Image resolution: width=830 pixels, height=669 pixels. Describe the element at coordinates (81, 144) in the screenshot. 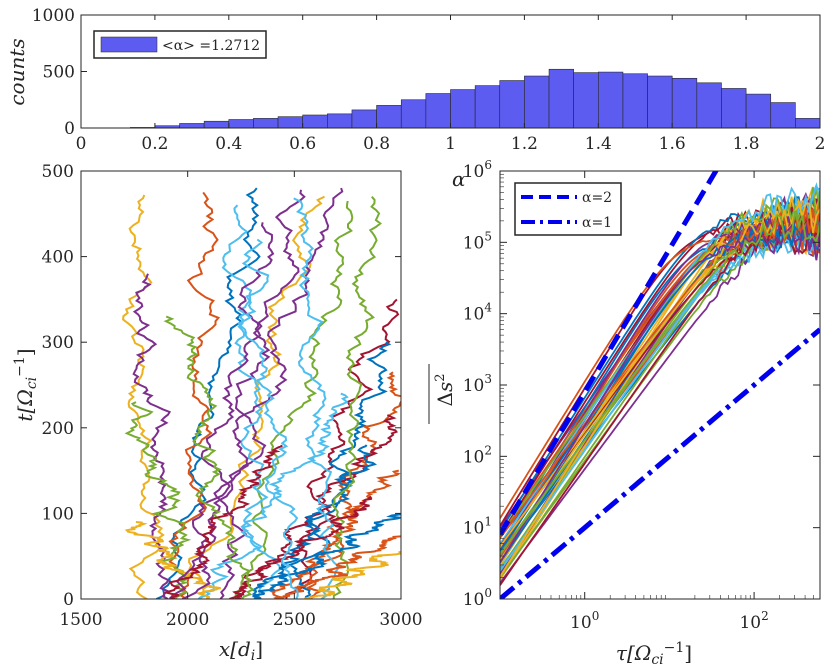

I see `histogram-x-tick-label: 0` at that location.